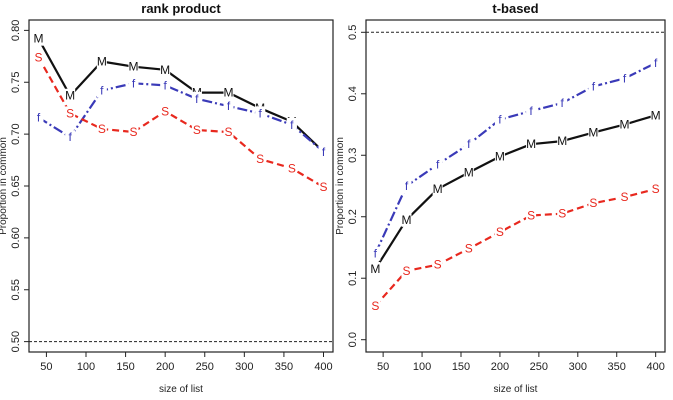  Describe the element at coordinates (353, 339) in the screenshot. I see `y-tick-label: 0.0` at that location.